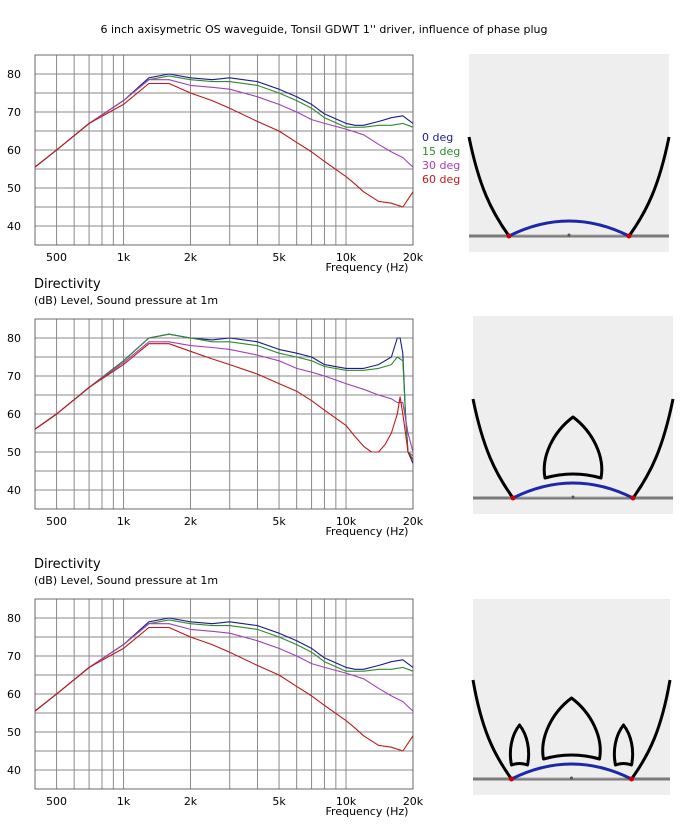 The width and height of the screenshot is (685, 826). I want to click on phase-plug-left, so click(519, 745).